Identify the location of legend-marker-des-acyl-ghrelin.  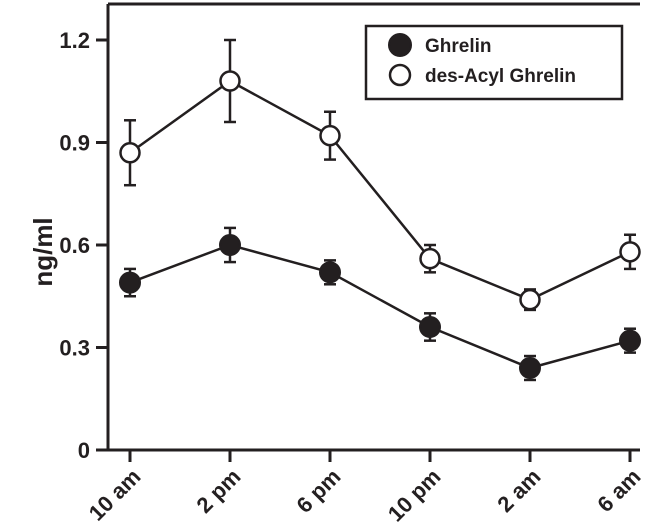
(400, 75).